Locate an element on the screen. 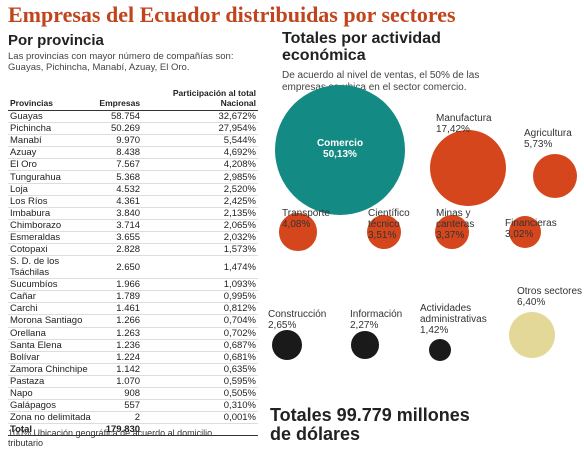 The width and height of the screenshot is (584, 453). table-cell: 5,544% is located at coordinates (200, 141).